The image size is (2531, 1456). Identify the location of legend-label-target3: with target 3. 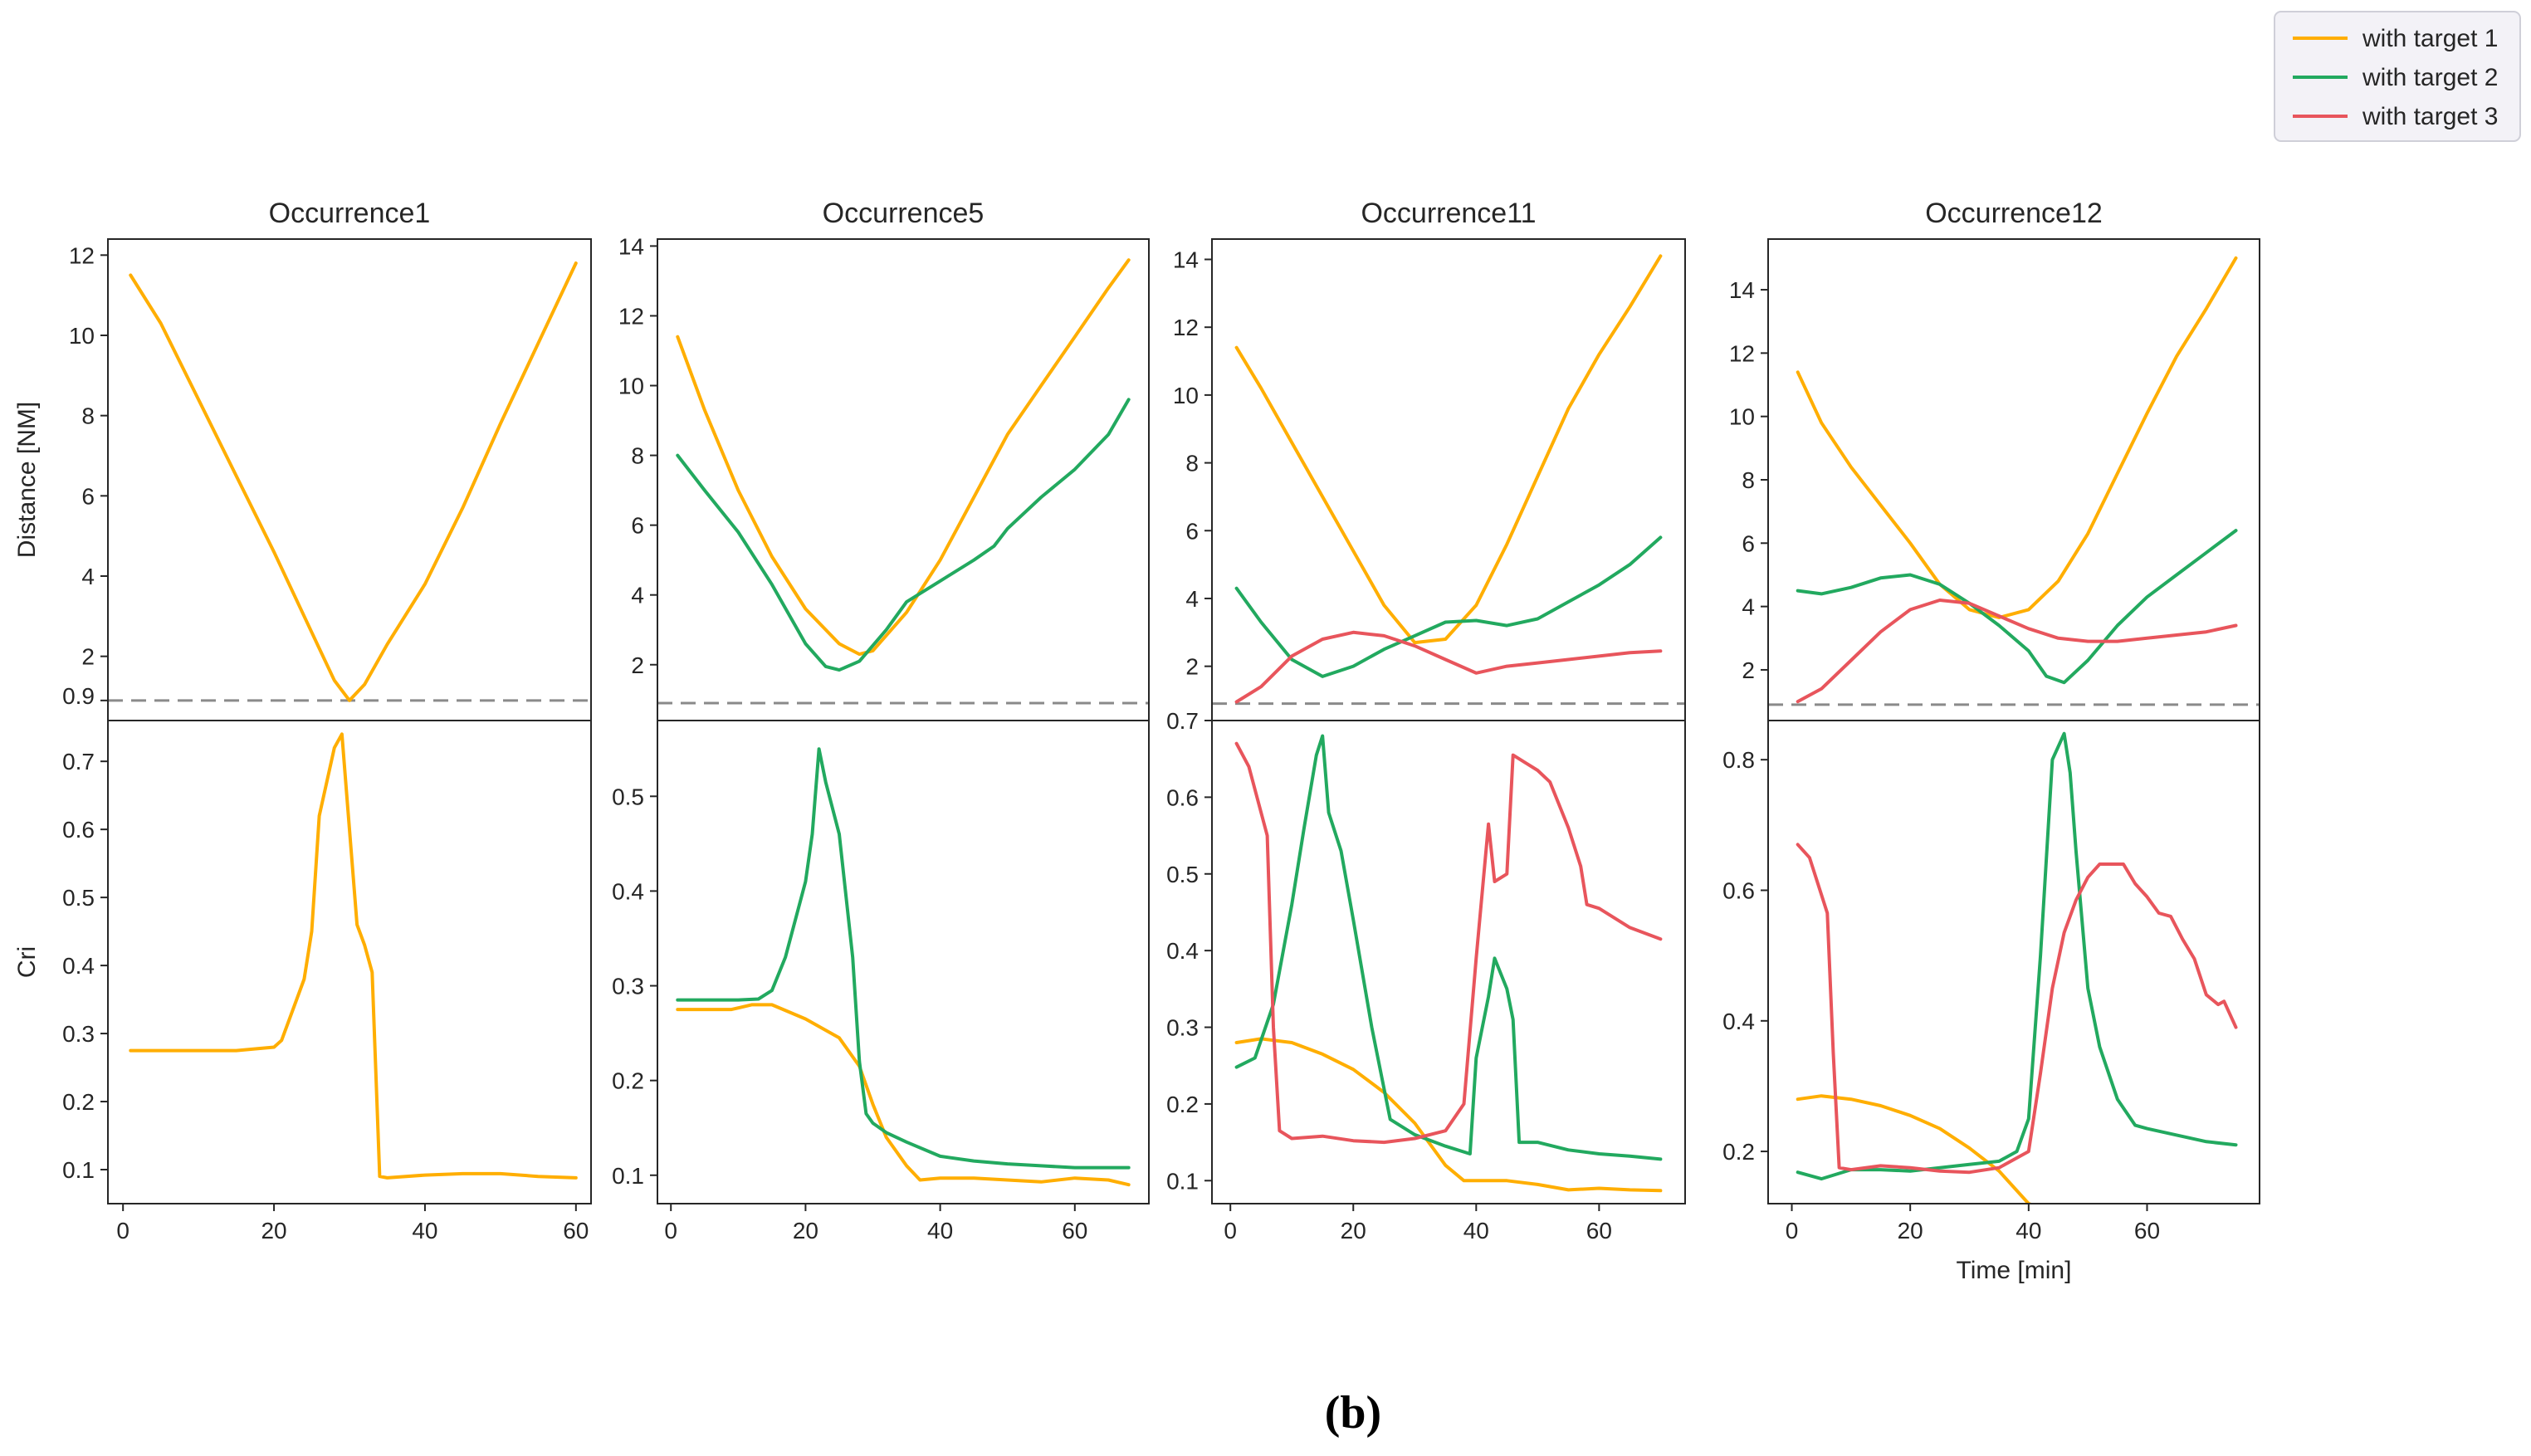
(2430, 116).